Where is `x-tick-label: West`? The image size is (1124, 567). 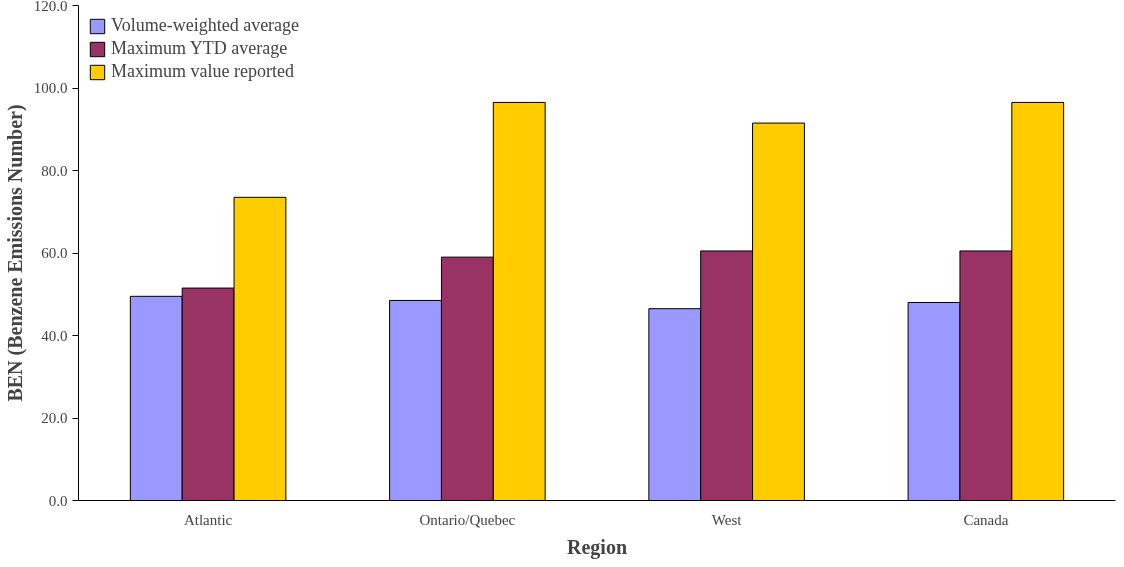
x-tick-label: West is located at coordinates (727, 519).